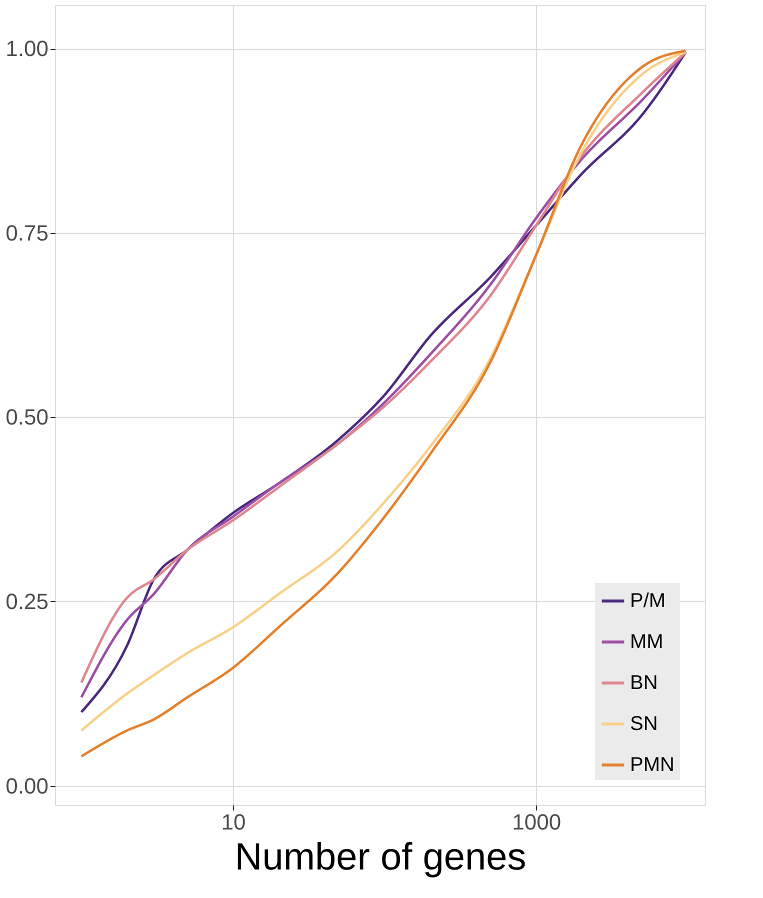  Describe the element at coordinates (27, 417) in the screenshot. I see `y-tick-label: 0.50` at that location.